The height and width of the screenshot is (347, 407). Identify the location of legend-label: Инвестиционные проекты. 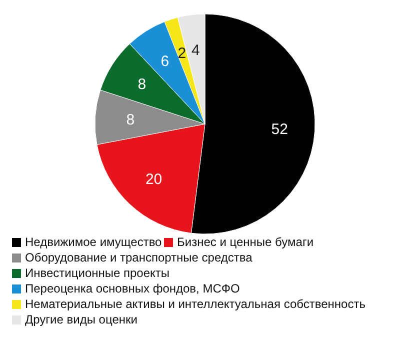
(97, 273).